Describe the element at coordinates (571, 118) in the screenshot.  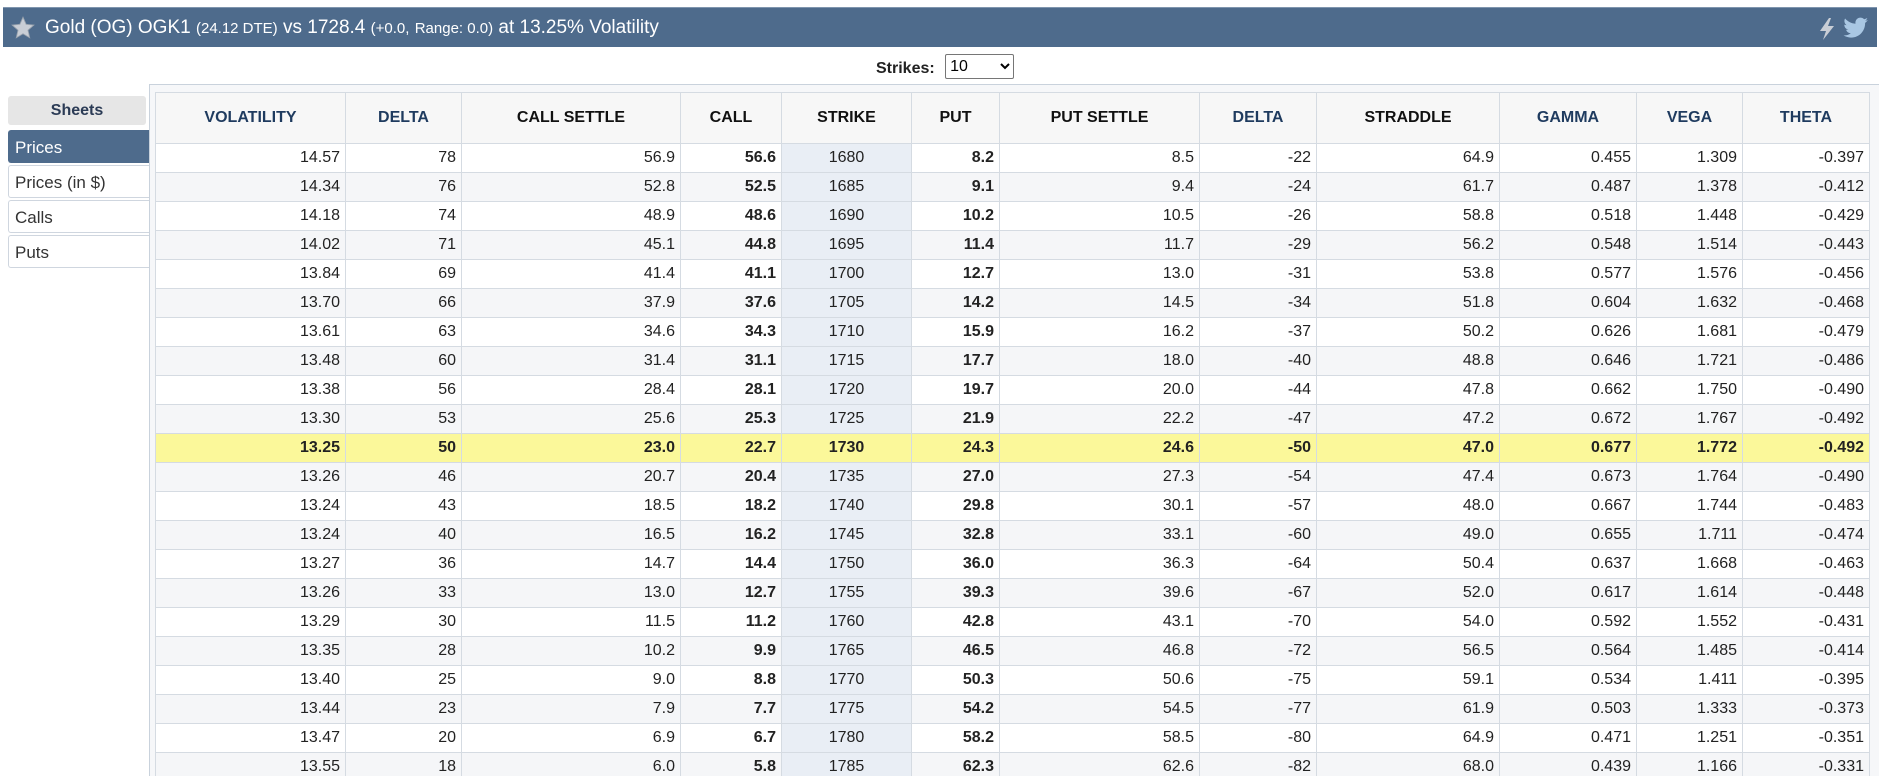
I see `col-header-call-settle: Call Settle` at that location.